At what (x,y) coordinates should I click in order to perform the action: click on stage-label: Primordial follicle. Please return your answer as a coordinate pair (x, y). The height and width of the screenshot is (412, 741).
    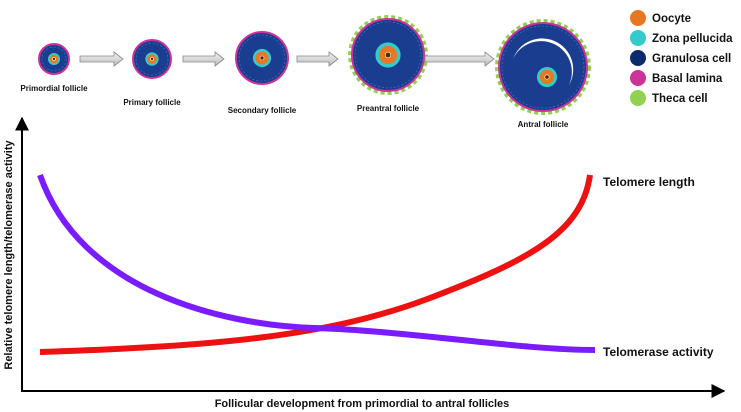
    Looking at the image, I should click on (54, 88).